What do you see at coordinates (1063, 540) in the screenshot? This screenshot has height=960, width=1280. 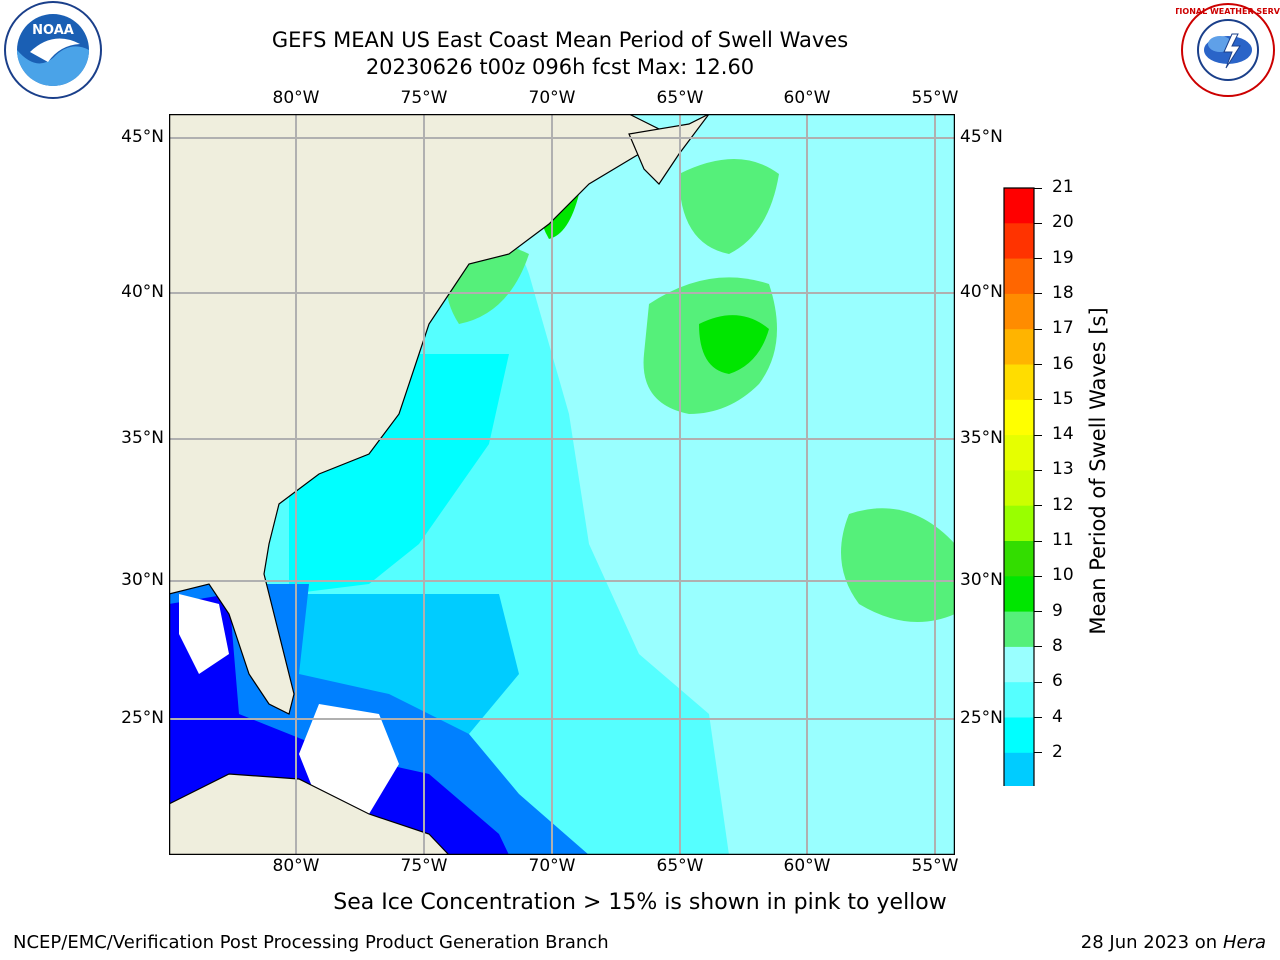 I see `colorbar-tick-label: 11` at bounding box center [1063, 540].